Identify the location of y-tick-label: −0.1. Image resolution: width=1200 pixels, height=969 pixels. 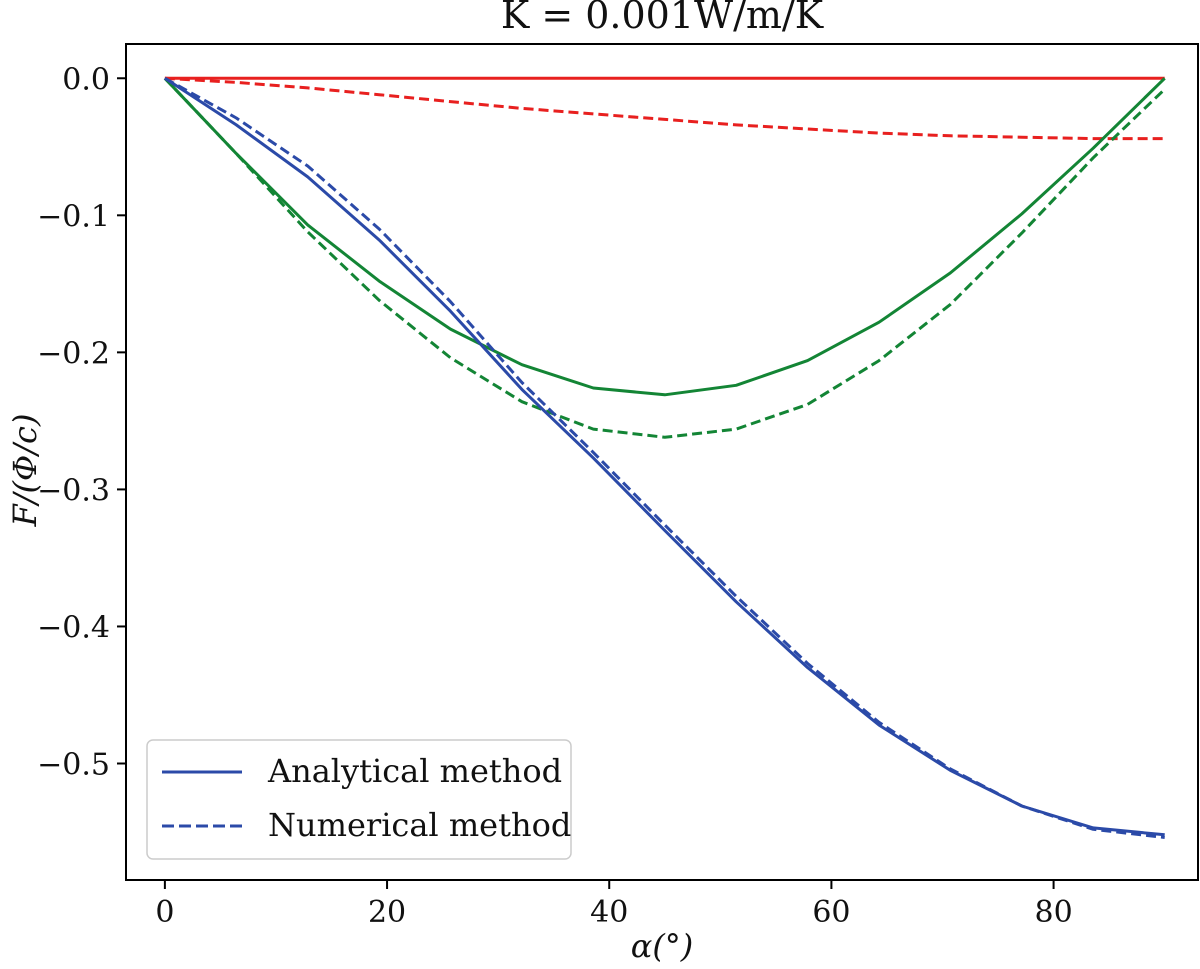
(73, 216).